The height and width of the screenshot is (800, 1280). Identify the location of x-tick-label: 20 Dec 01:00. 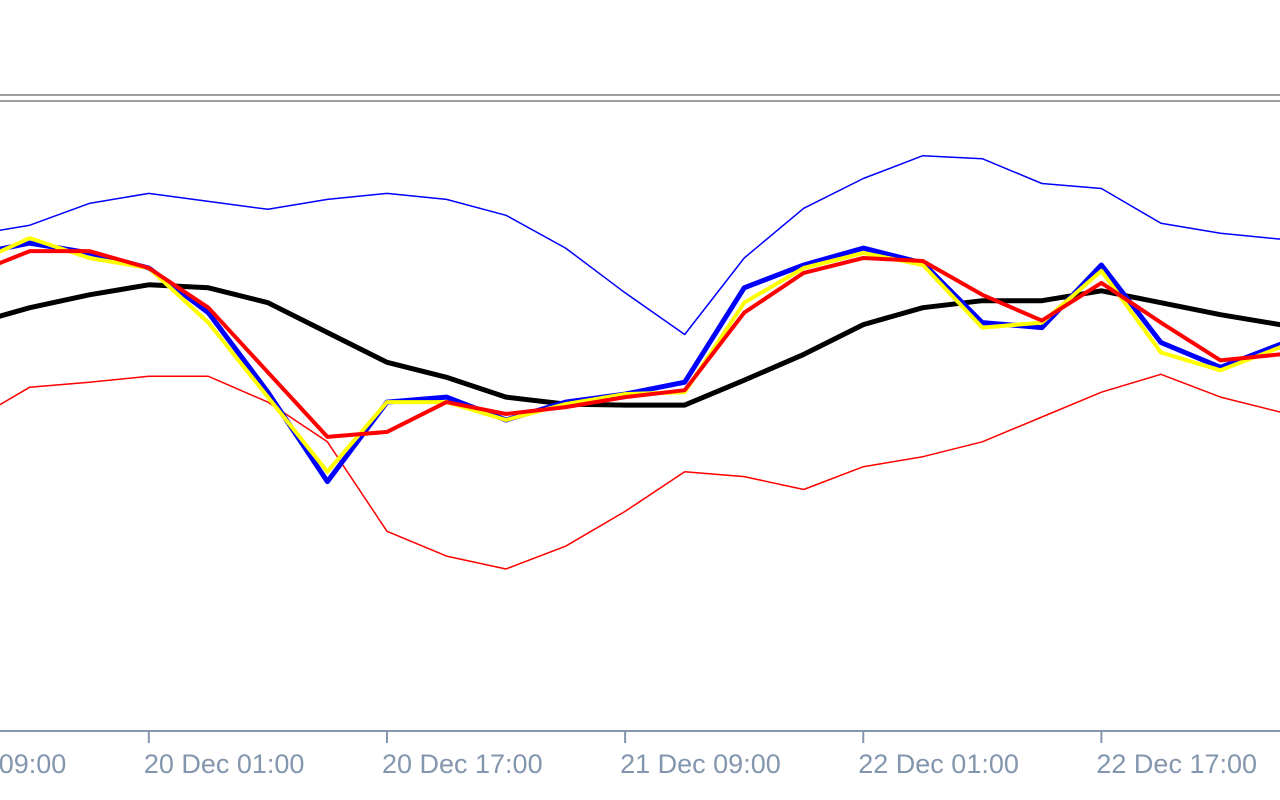
(224, 764).